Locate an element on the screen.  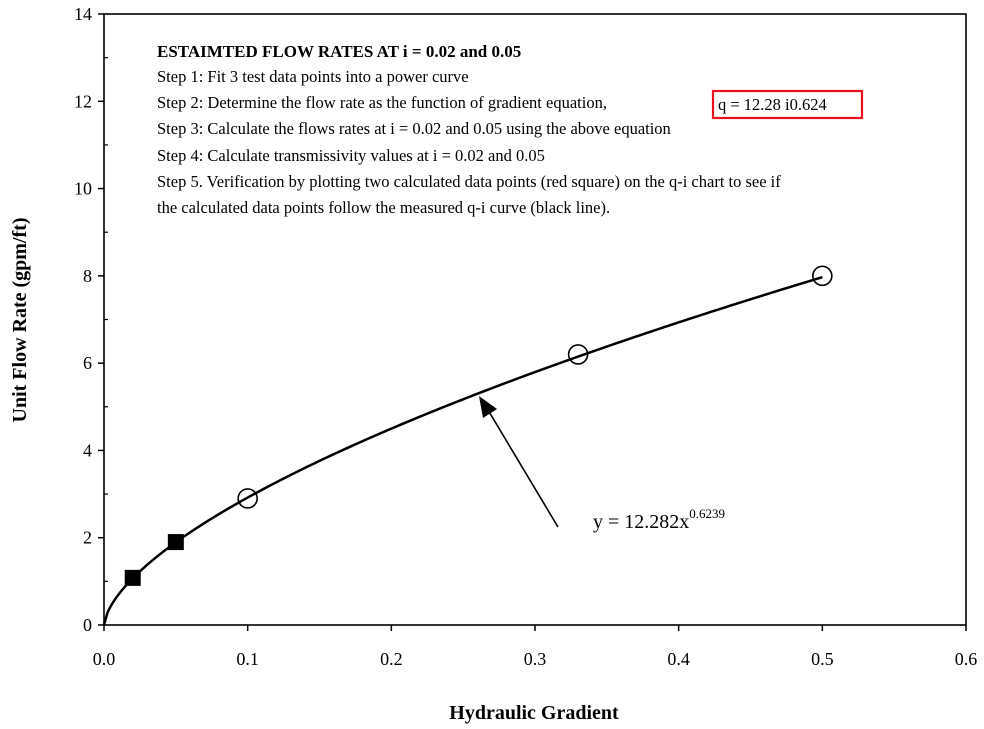
y-tick-label: 10 is located at coordinates (83, 189).